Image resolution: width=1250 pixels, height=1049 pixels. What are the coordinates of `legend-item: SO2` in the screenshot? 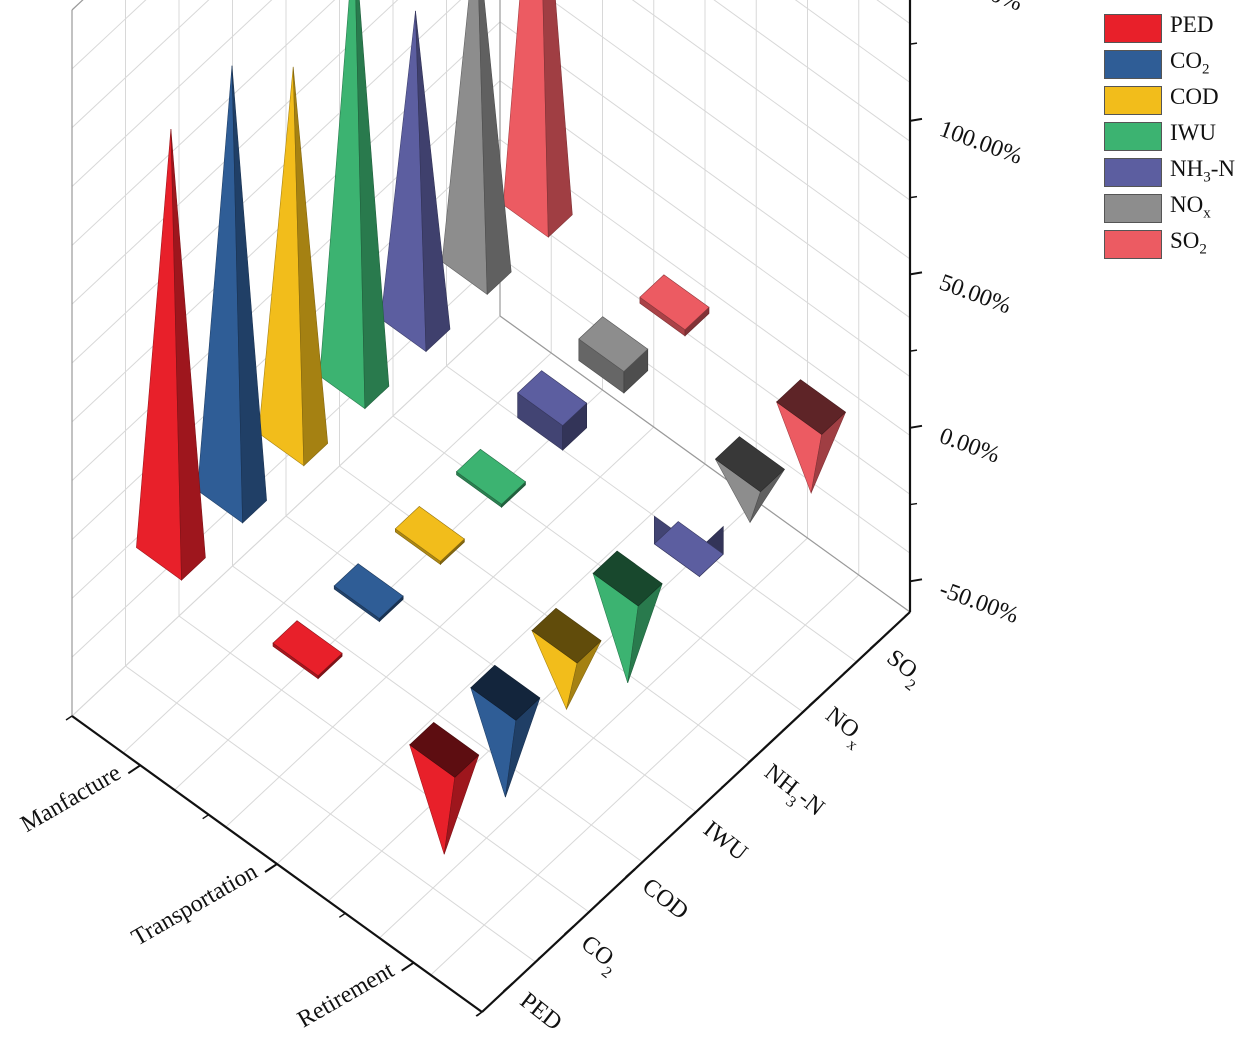 It's located at (1177, 244).